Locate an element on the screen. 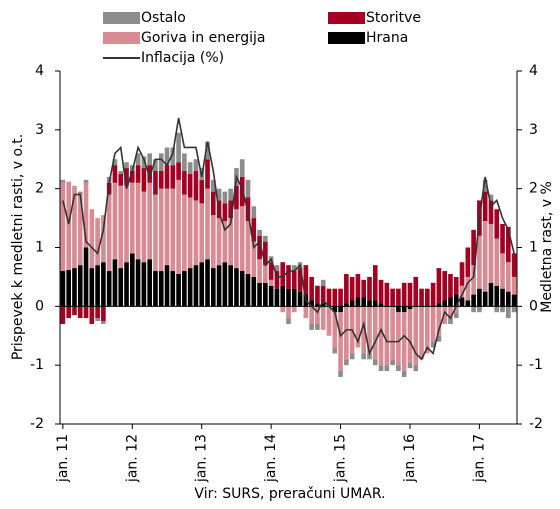 The height and width of the screenshot is (509, 560). y-tick-label: -1 is located at coordinates (37, 365).